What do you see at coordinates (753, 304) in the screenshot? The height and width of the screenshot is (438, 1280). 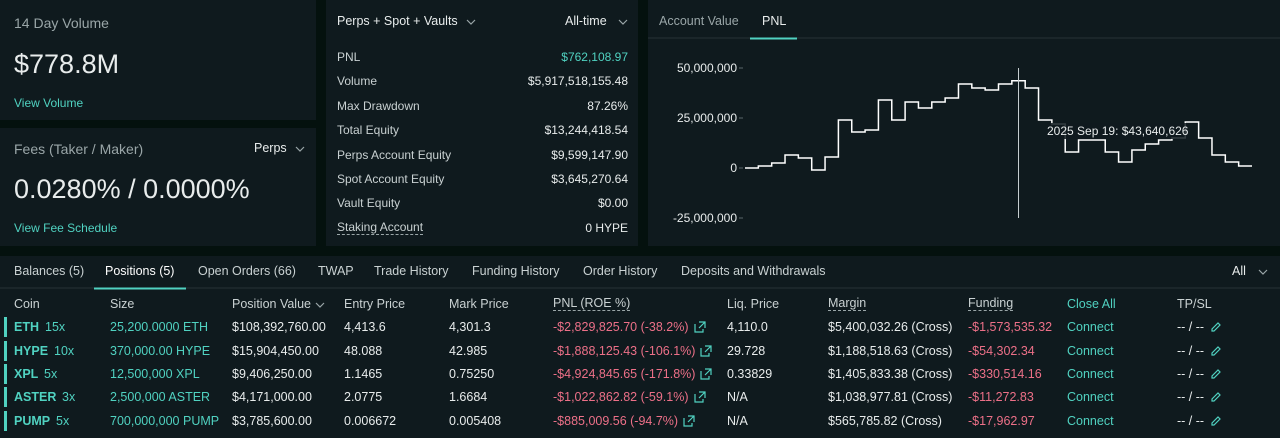 I see `column-header: Liq. Price` at bounding box center [753, 304].